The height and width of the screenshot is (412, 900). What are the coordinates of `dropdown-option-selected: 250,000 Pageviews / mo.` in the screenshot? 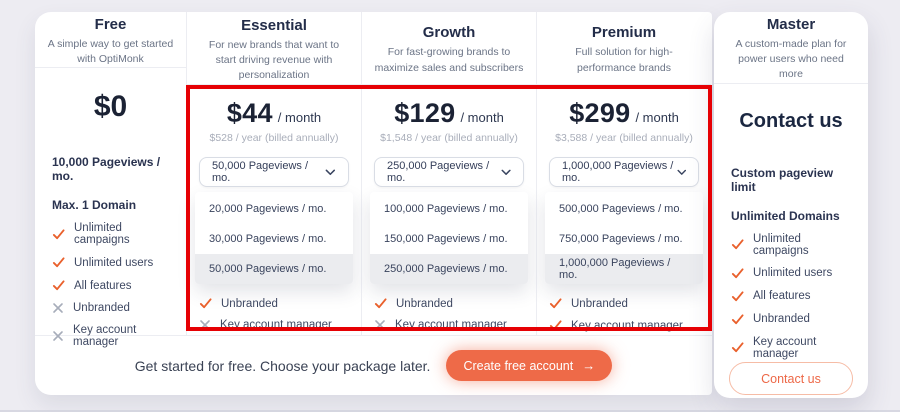 It's located at (449, 269).